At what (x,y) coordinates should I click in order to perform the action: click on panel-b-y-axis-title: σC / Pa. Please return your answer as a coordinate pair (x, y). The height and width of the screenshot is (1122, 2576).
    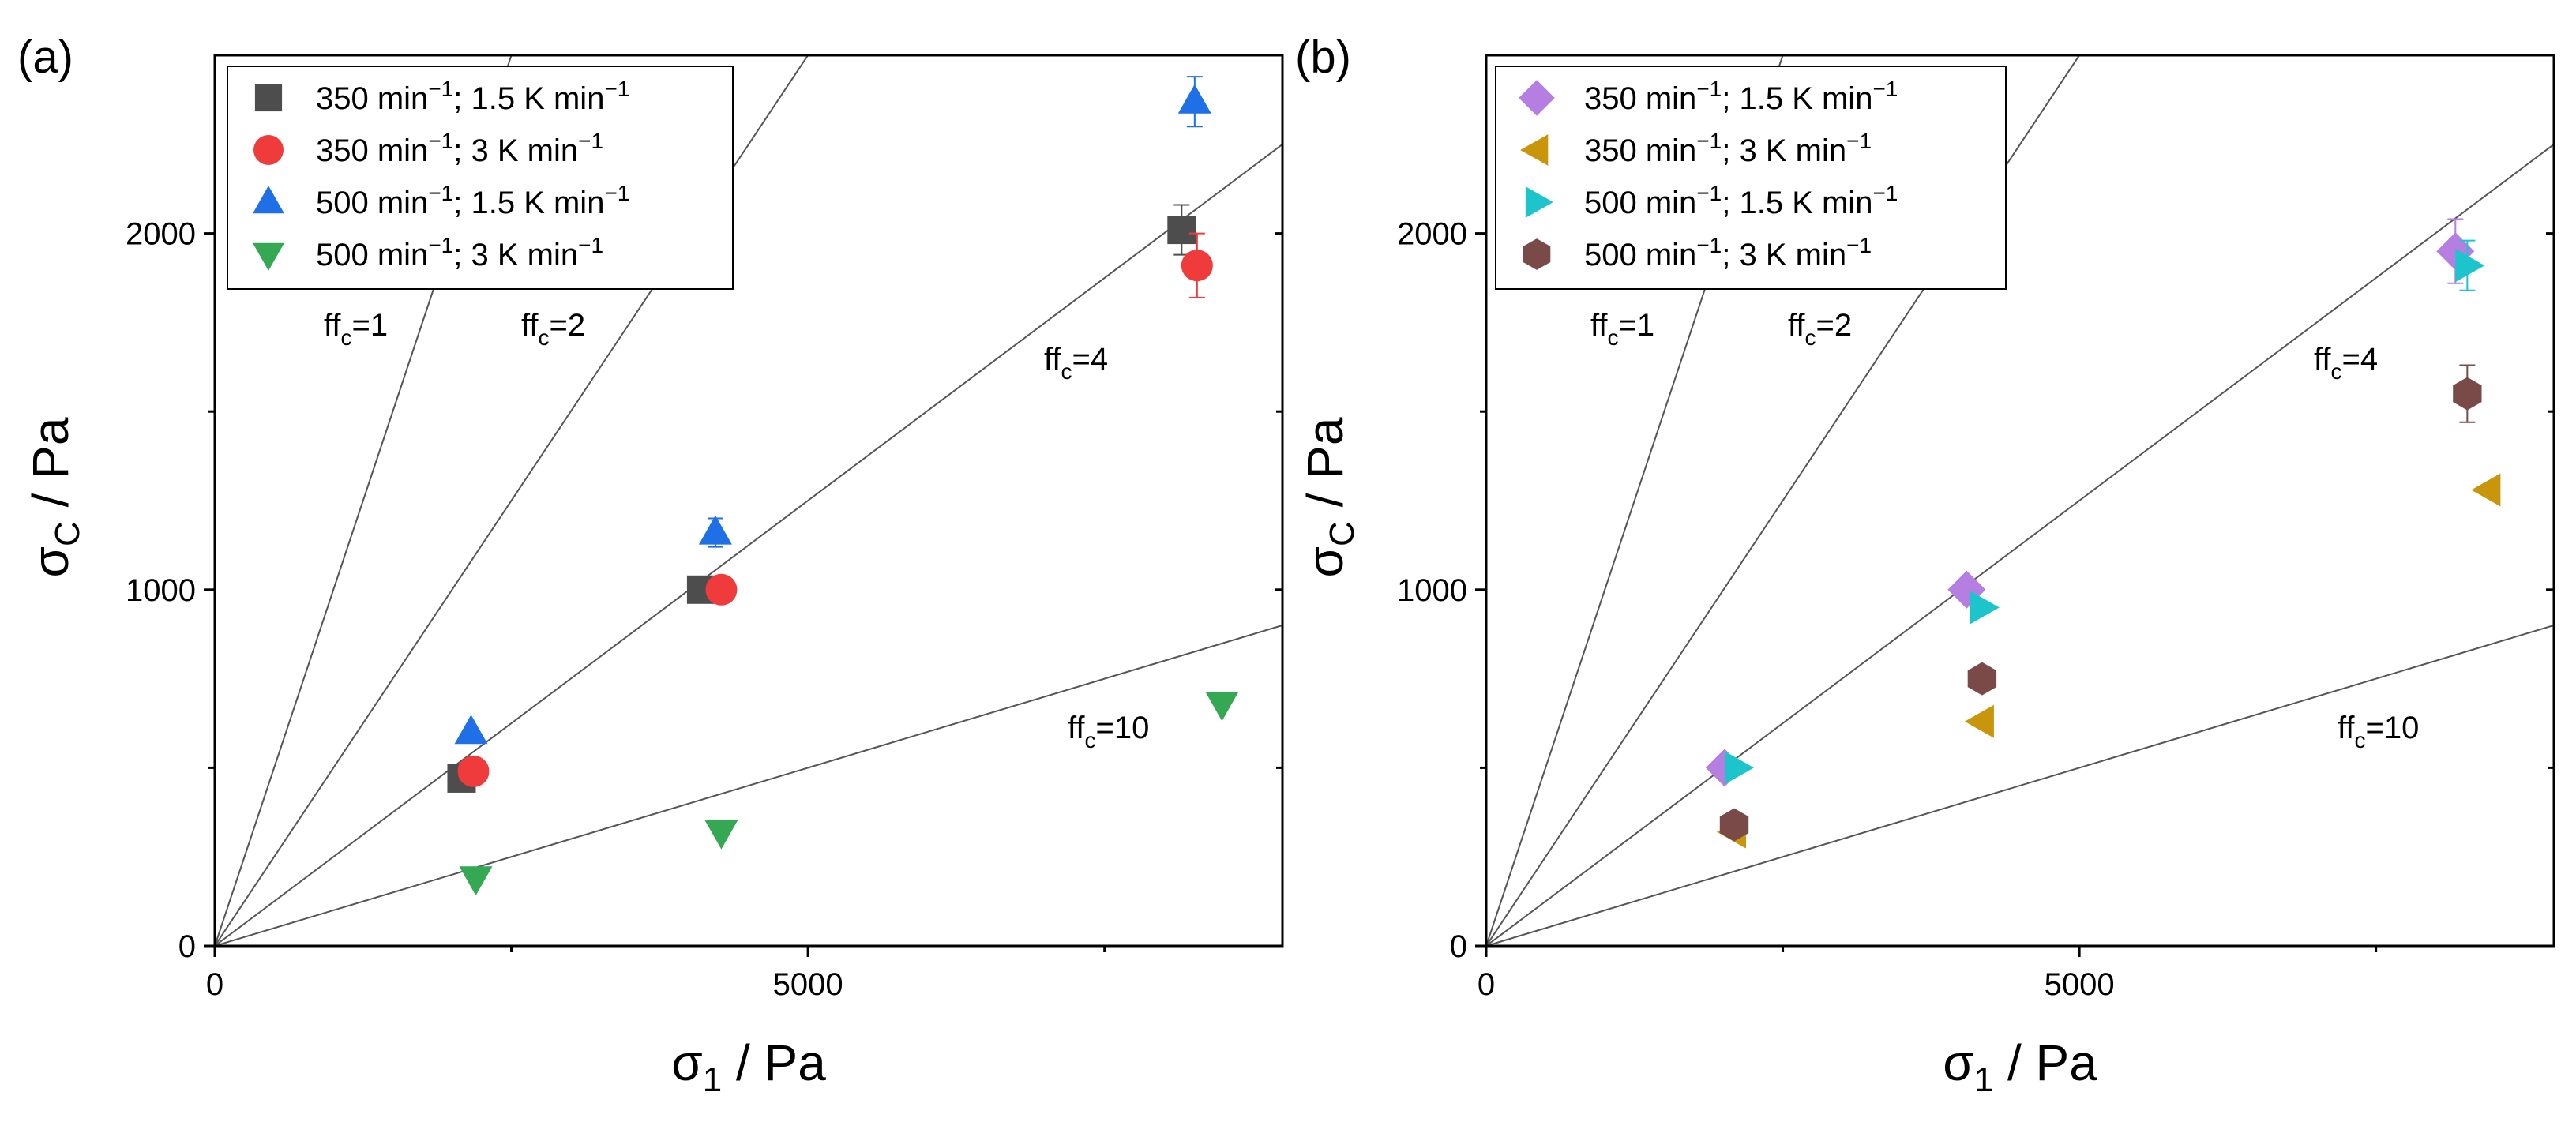
    Looking at the image, I should click on (1329, 497).